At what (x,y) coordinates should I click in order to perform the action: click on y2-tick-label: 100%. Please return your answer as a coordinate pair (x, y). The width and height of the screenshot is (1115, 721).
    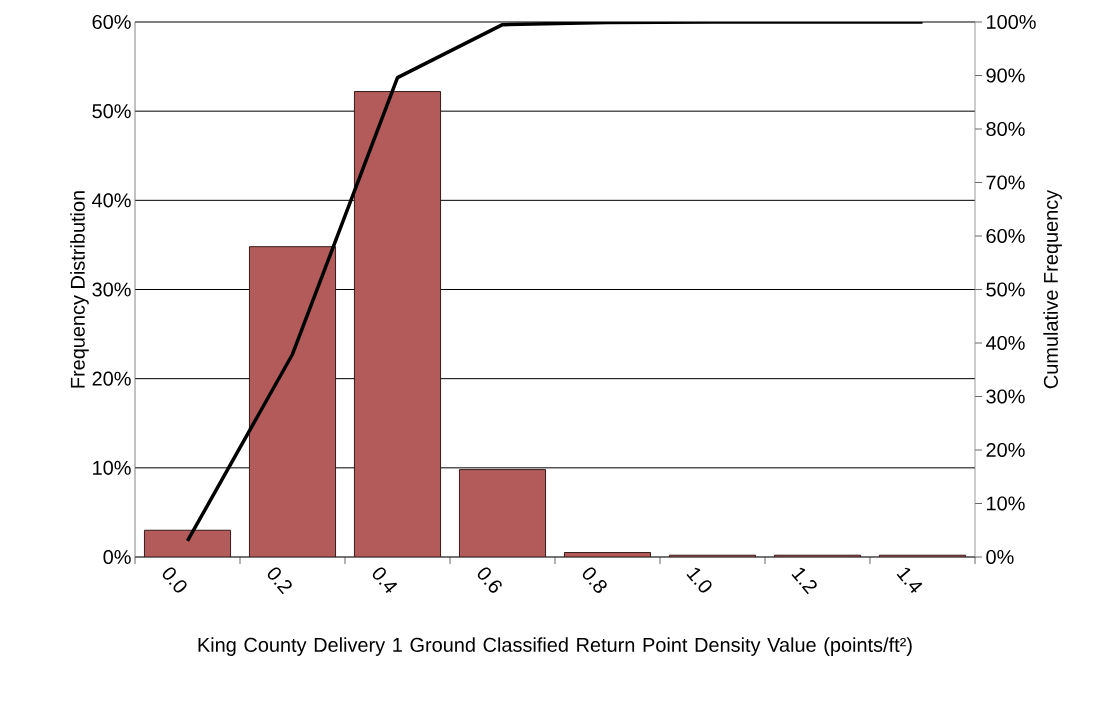
    Looking at the image, I should click on (1011, 22).